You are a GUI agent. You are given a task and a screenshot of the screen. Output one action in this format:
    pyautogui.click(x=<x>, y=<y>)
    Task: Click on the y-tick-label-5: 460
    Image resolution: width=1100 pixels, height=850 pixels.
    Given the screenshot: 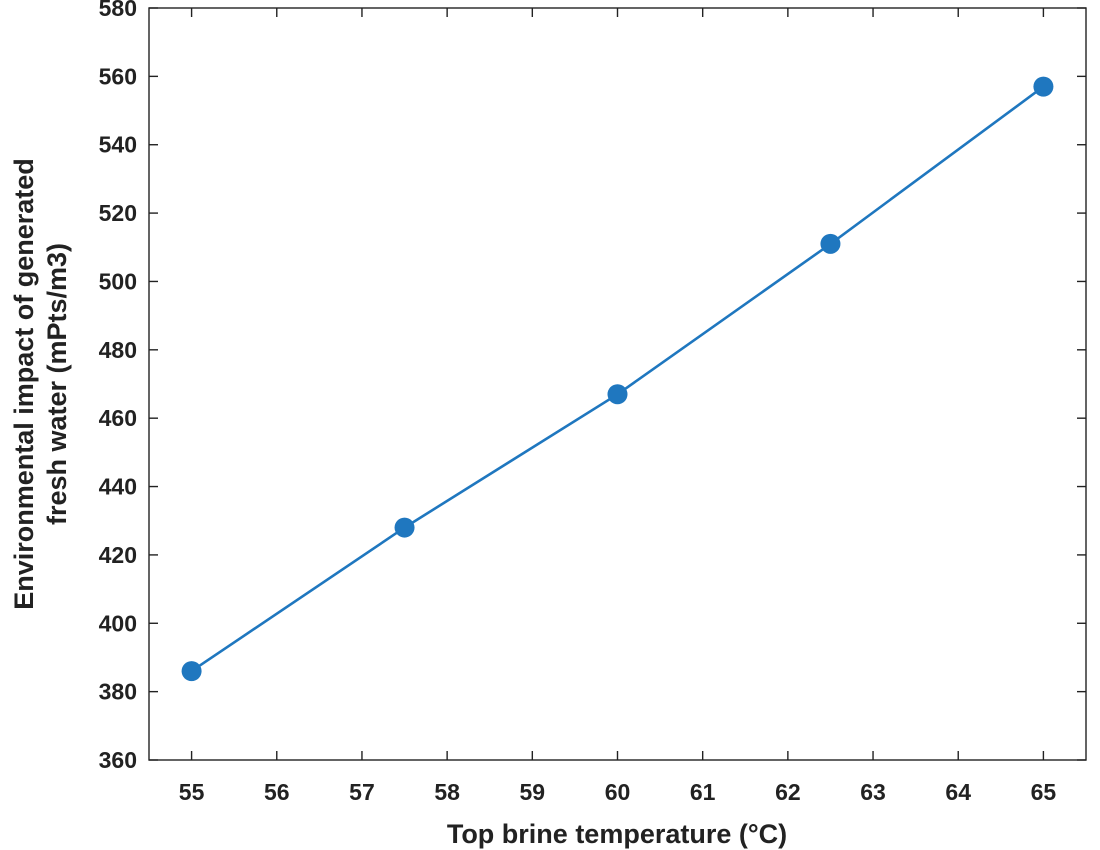 What is the action you would take?
    pyautogui.click(x=118, y=418)
    